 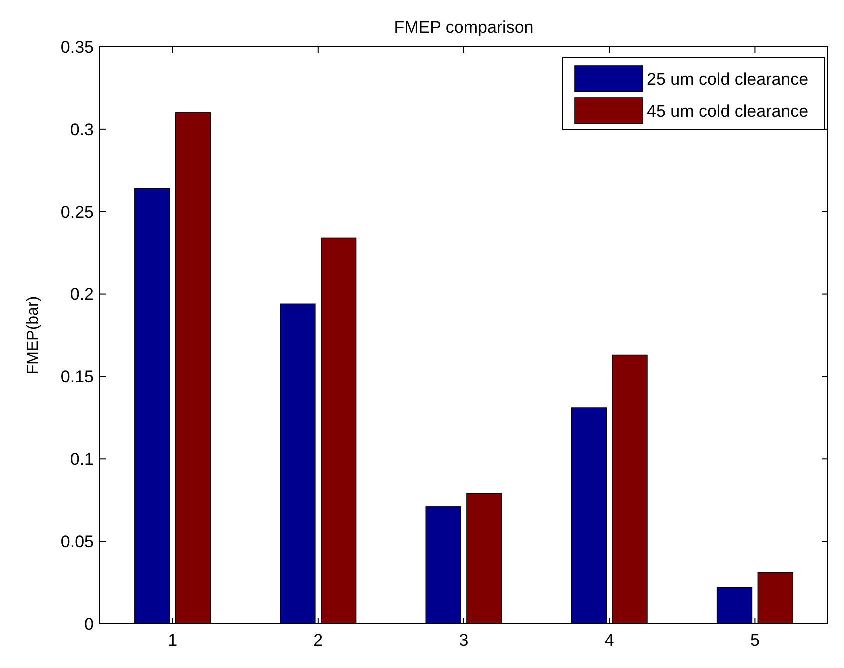 I want to click on y-tick-label: 0, so click(x=89, y=624).